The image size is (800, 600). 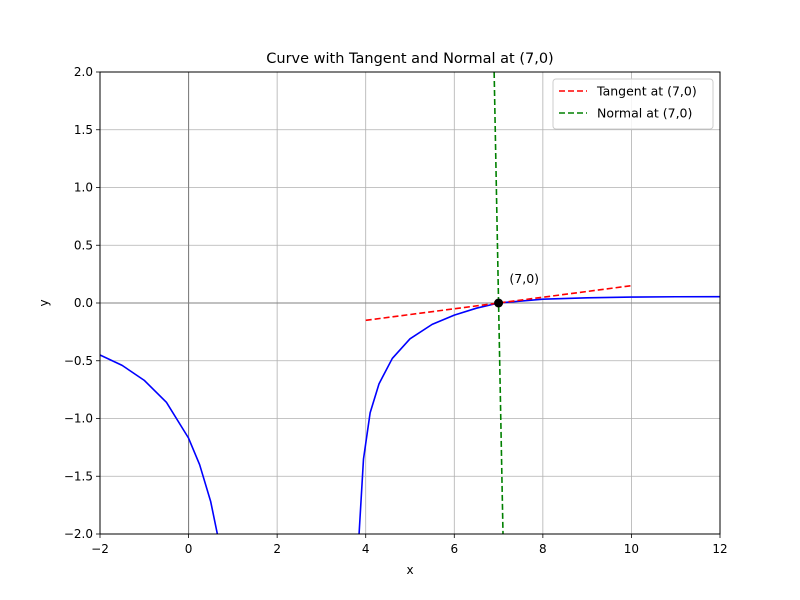 I want to click on y-axis-label: y, so click(x=44, y=302).